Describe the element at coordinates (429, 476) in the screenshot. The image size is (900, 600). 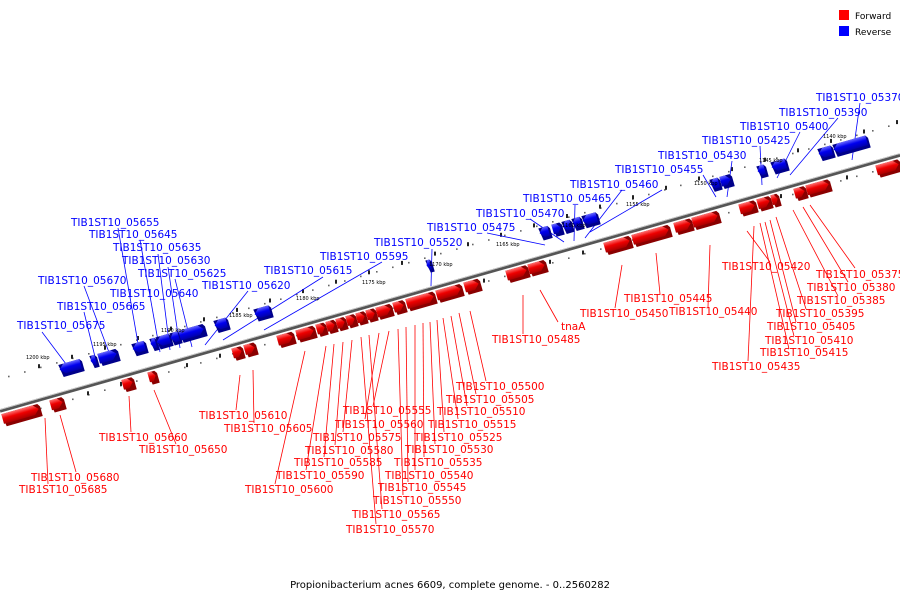
I see `gene-label: TIB1ST10_05540` at that location.